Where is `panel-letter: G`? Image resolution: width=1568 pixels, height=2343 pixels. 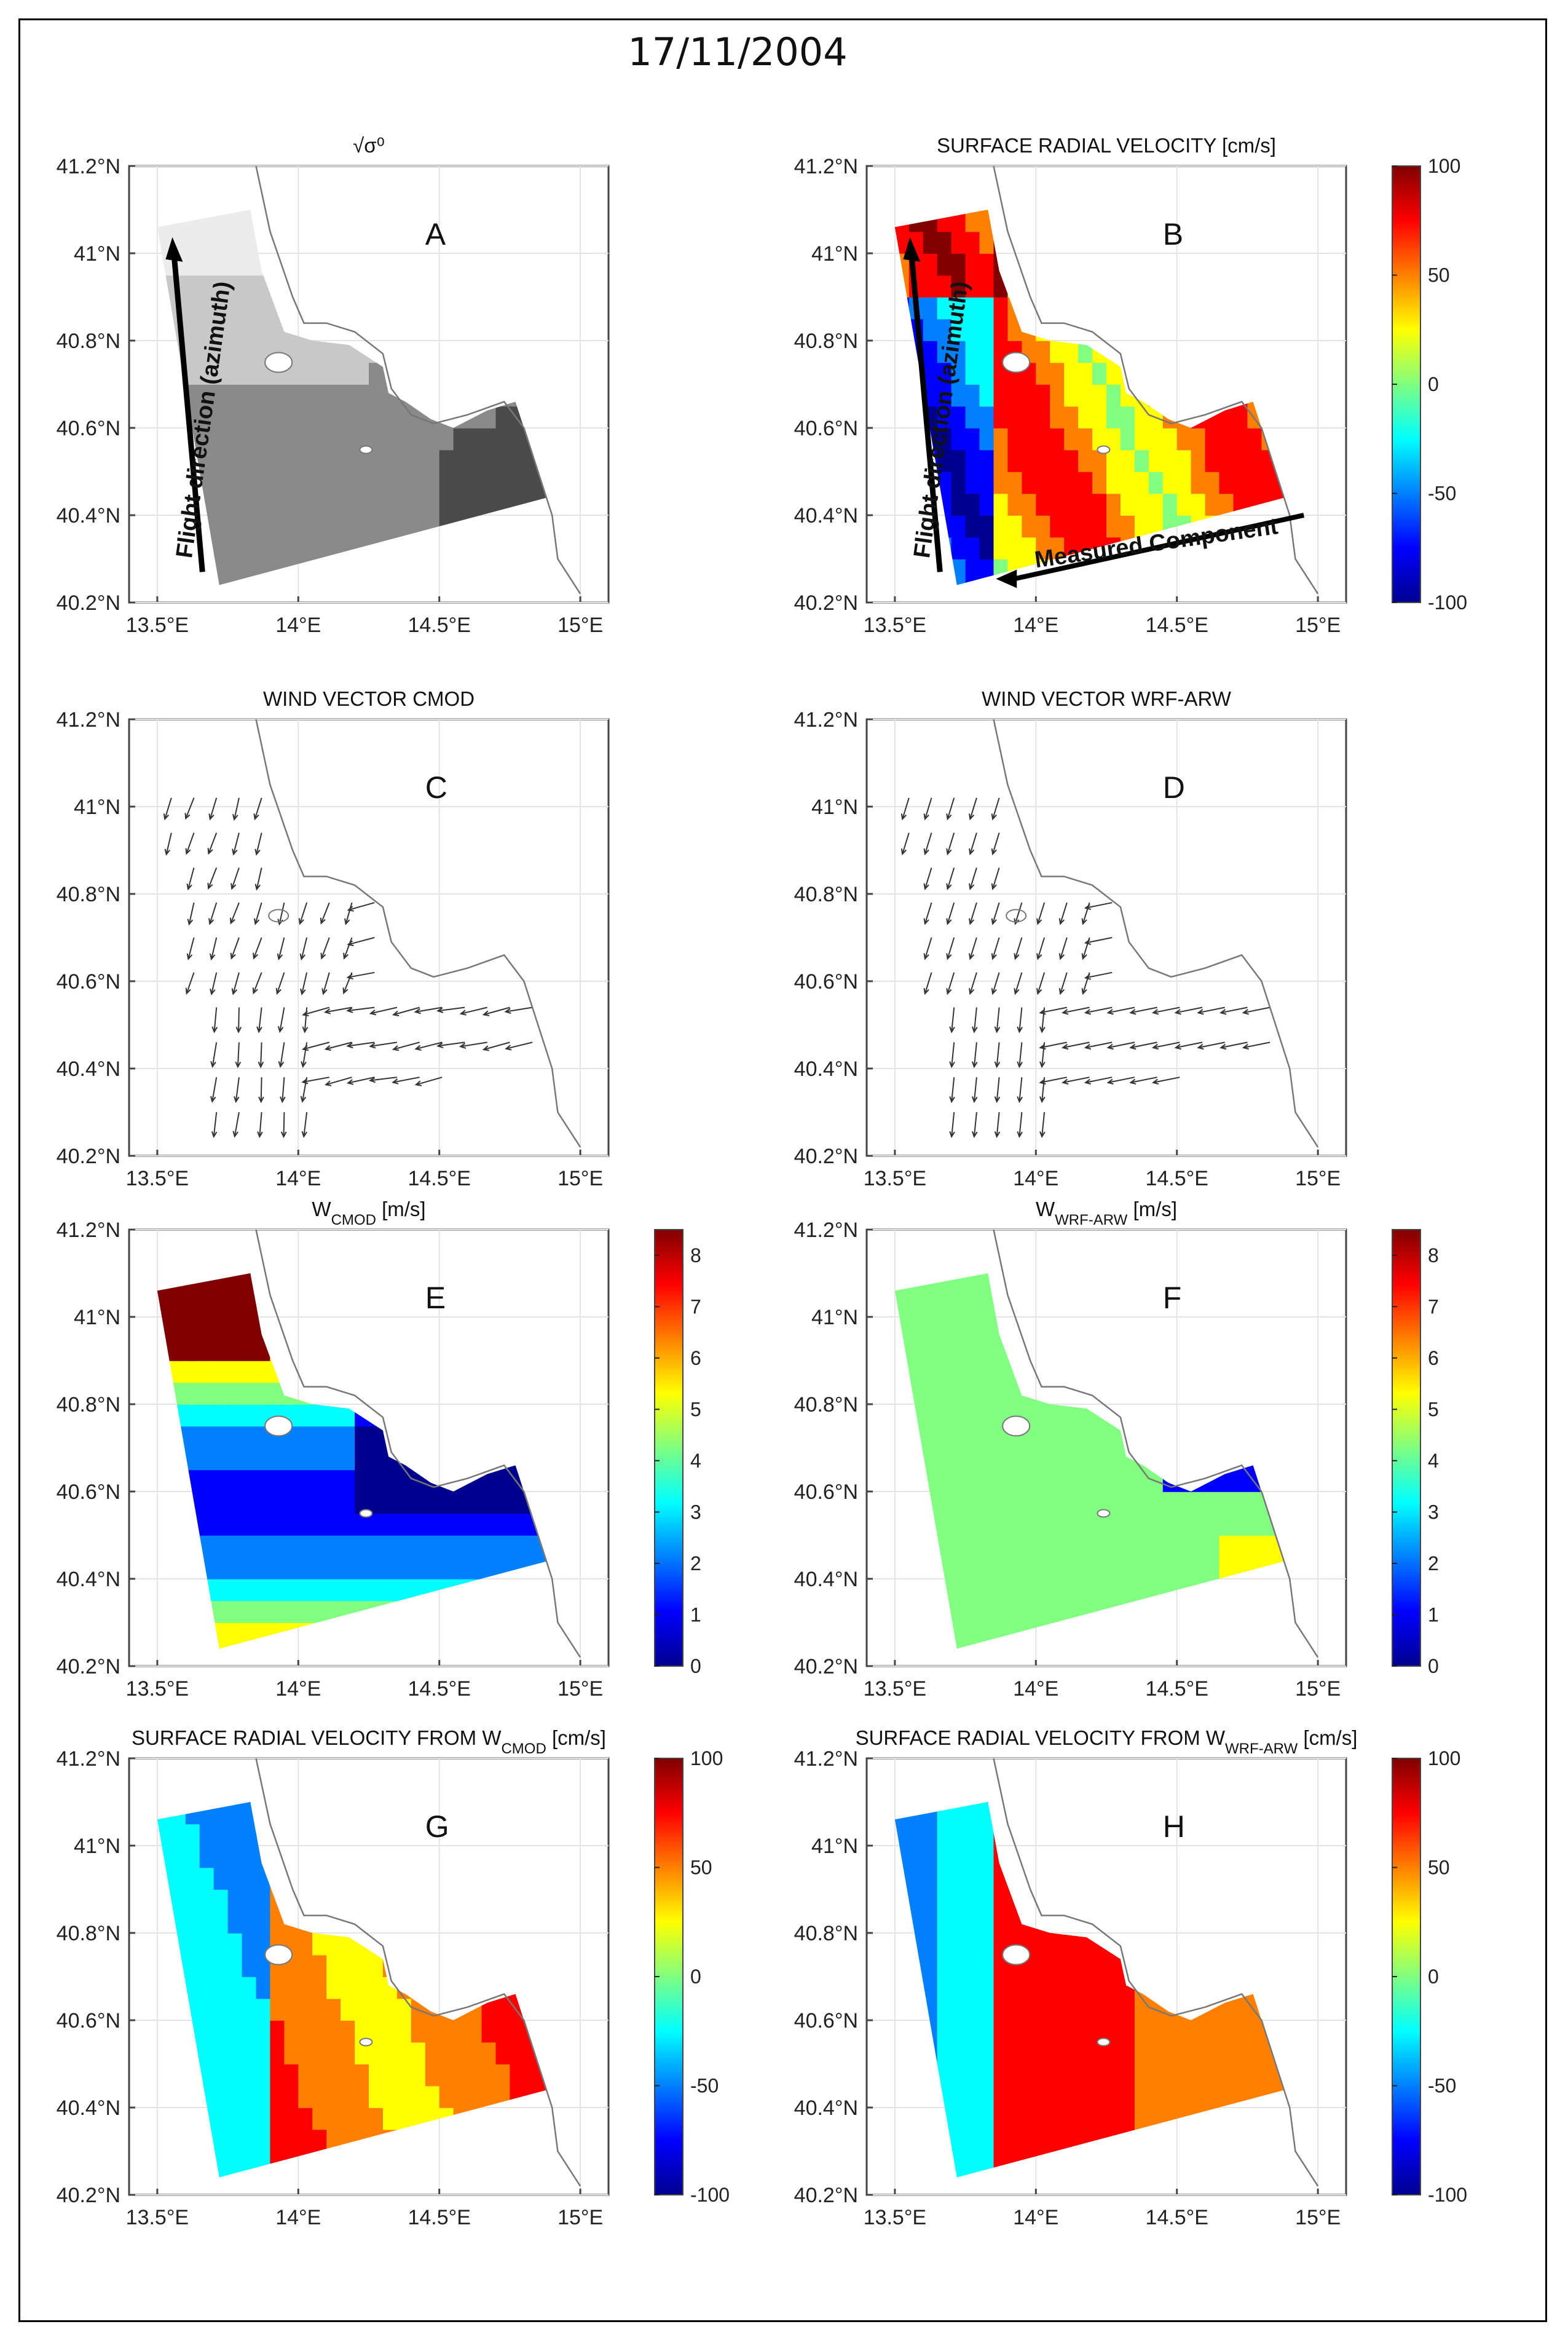
panel-letter: G is located at coordinates (437, 1826).